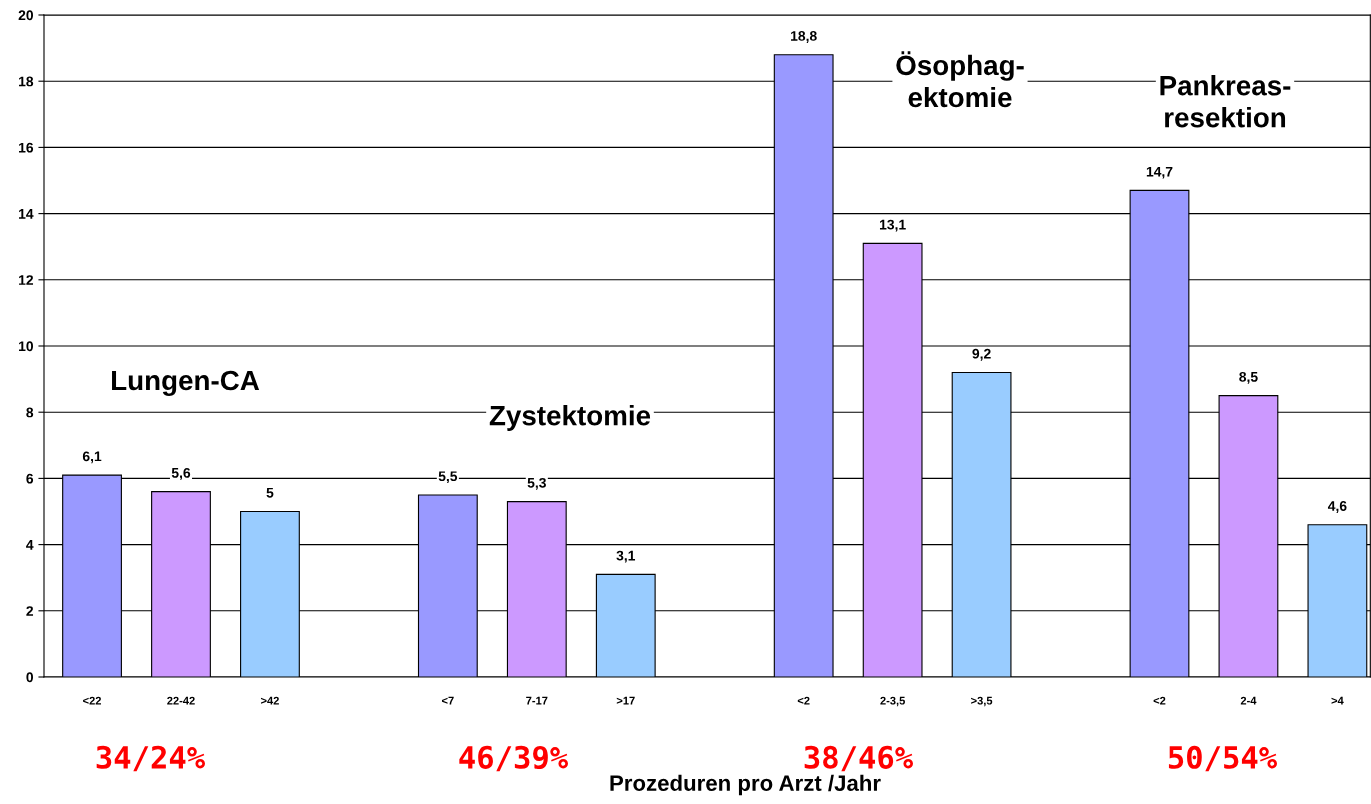 The image size is (1371, 804). What do you see at coordinates (1159, 172) in the screenshot?
I see `data-label: 14,7` at bounding box center [1159, 172].